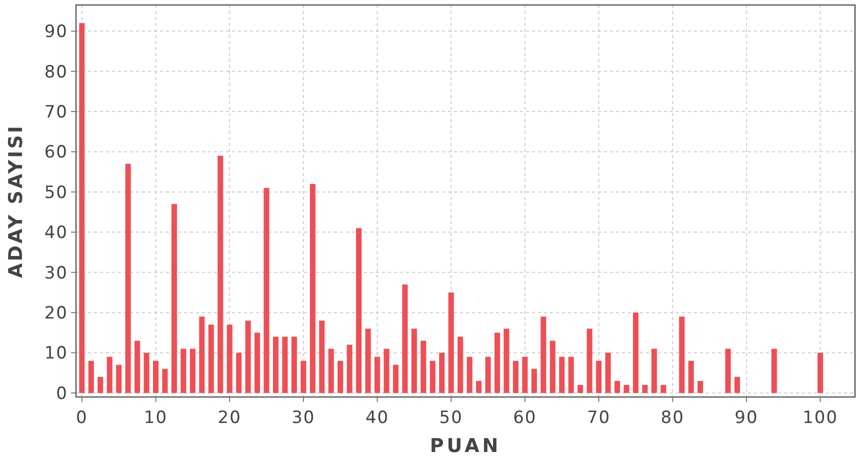 This screenshot has width=856, height=462. I want to click on x-tick-label: 100, so click(820, 418).